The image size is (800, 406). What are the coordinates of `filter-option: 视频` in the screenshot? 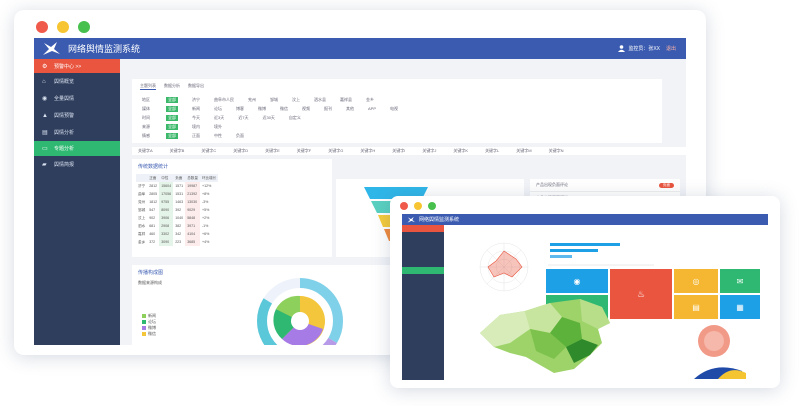 It's located at (306, 108).